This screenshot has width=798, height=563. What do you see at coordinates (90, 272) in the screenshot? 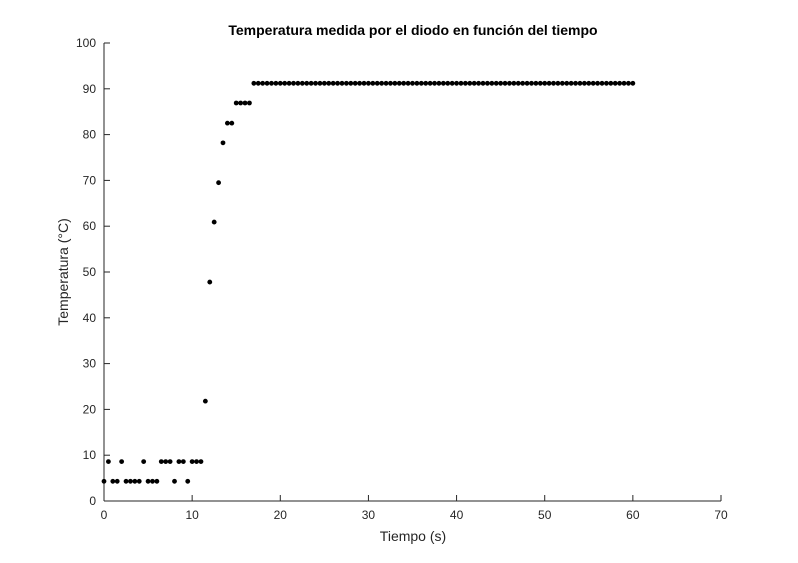
I see `y-tick-label: 50` at bounding box center [90, 272].